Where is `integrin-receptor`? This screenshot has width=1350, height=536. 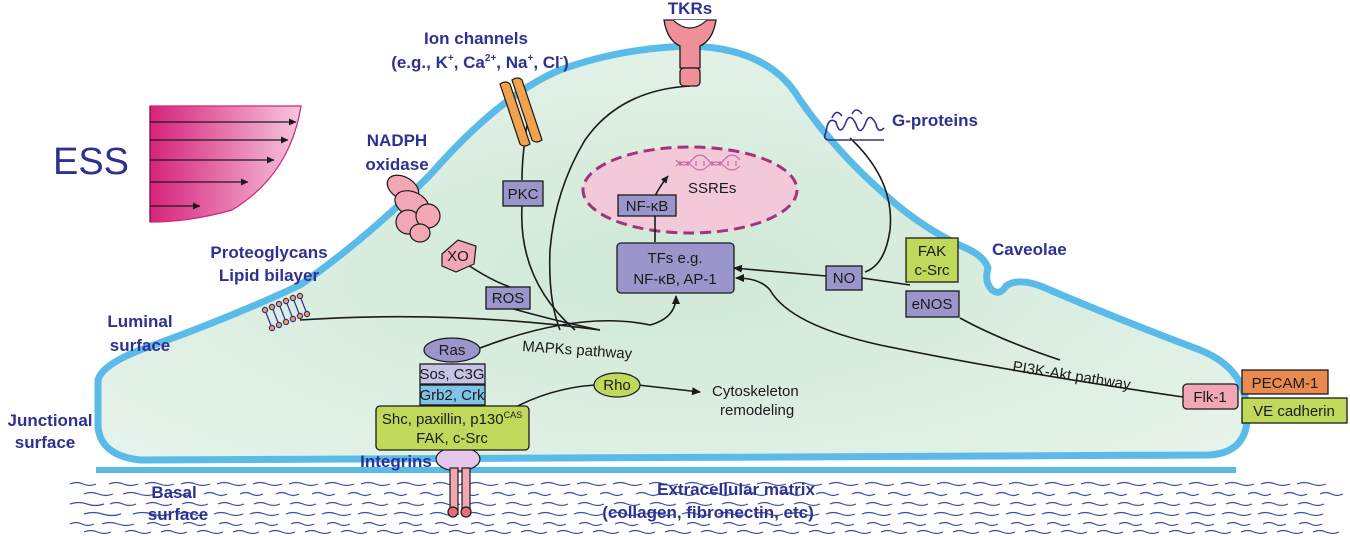 integrin-receptor is located at coordinates (458, 482).